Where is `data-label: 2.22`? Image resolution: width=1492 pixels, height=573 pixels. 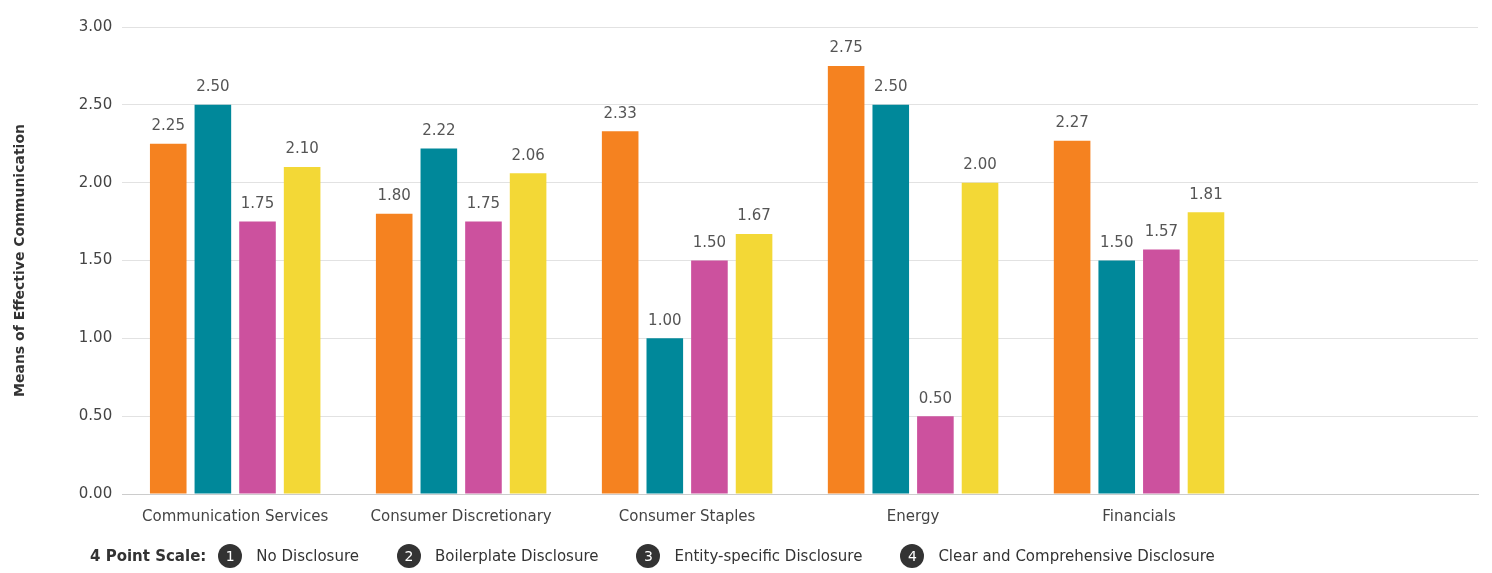
data-label: 2.22 is located at coordinates (439, 129).